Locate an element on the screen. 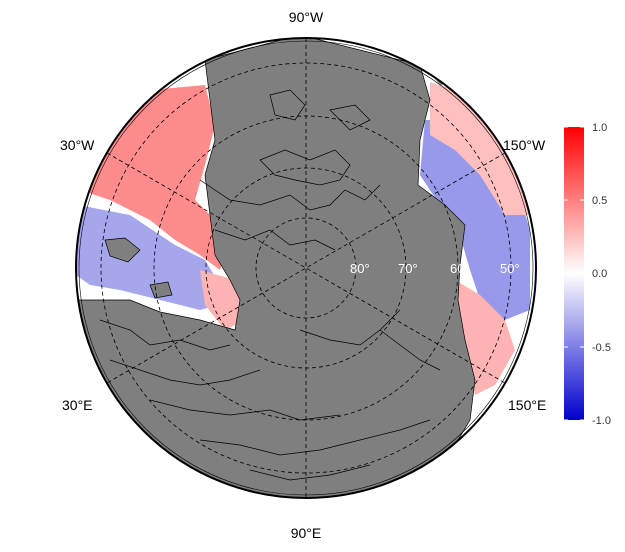 The width and height of the screenshot is (625, 552). longitude-label-upper-right: 150°W is located at coordinates (524, 145).